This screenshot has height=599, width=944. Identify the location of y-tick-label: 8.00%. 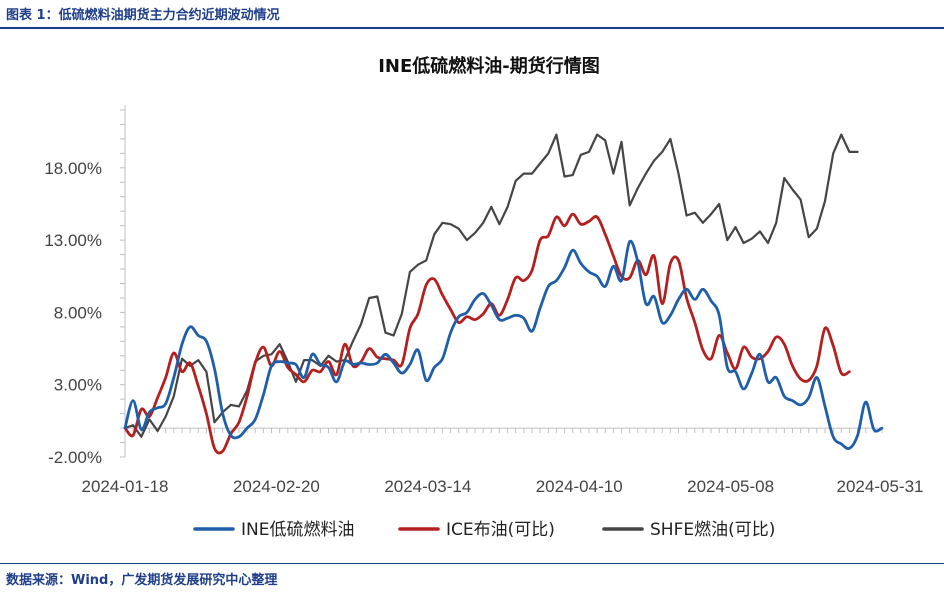
(78, 312).